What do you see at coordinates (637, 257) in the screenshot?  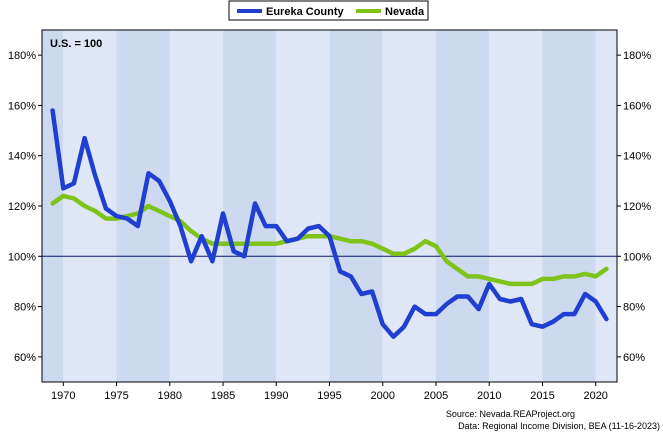 I see `y-tick-label-right: 100%` at bounding box center [637, 257].